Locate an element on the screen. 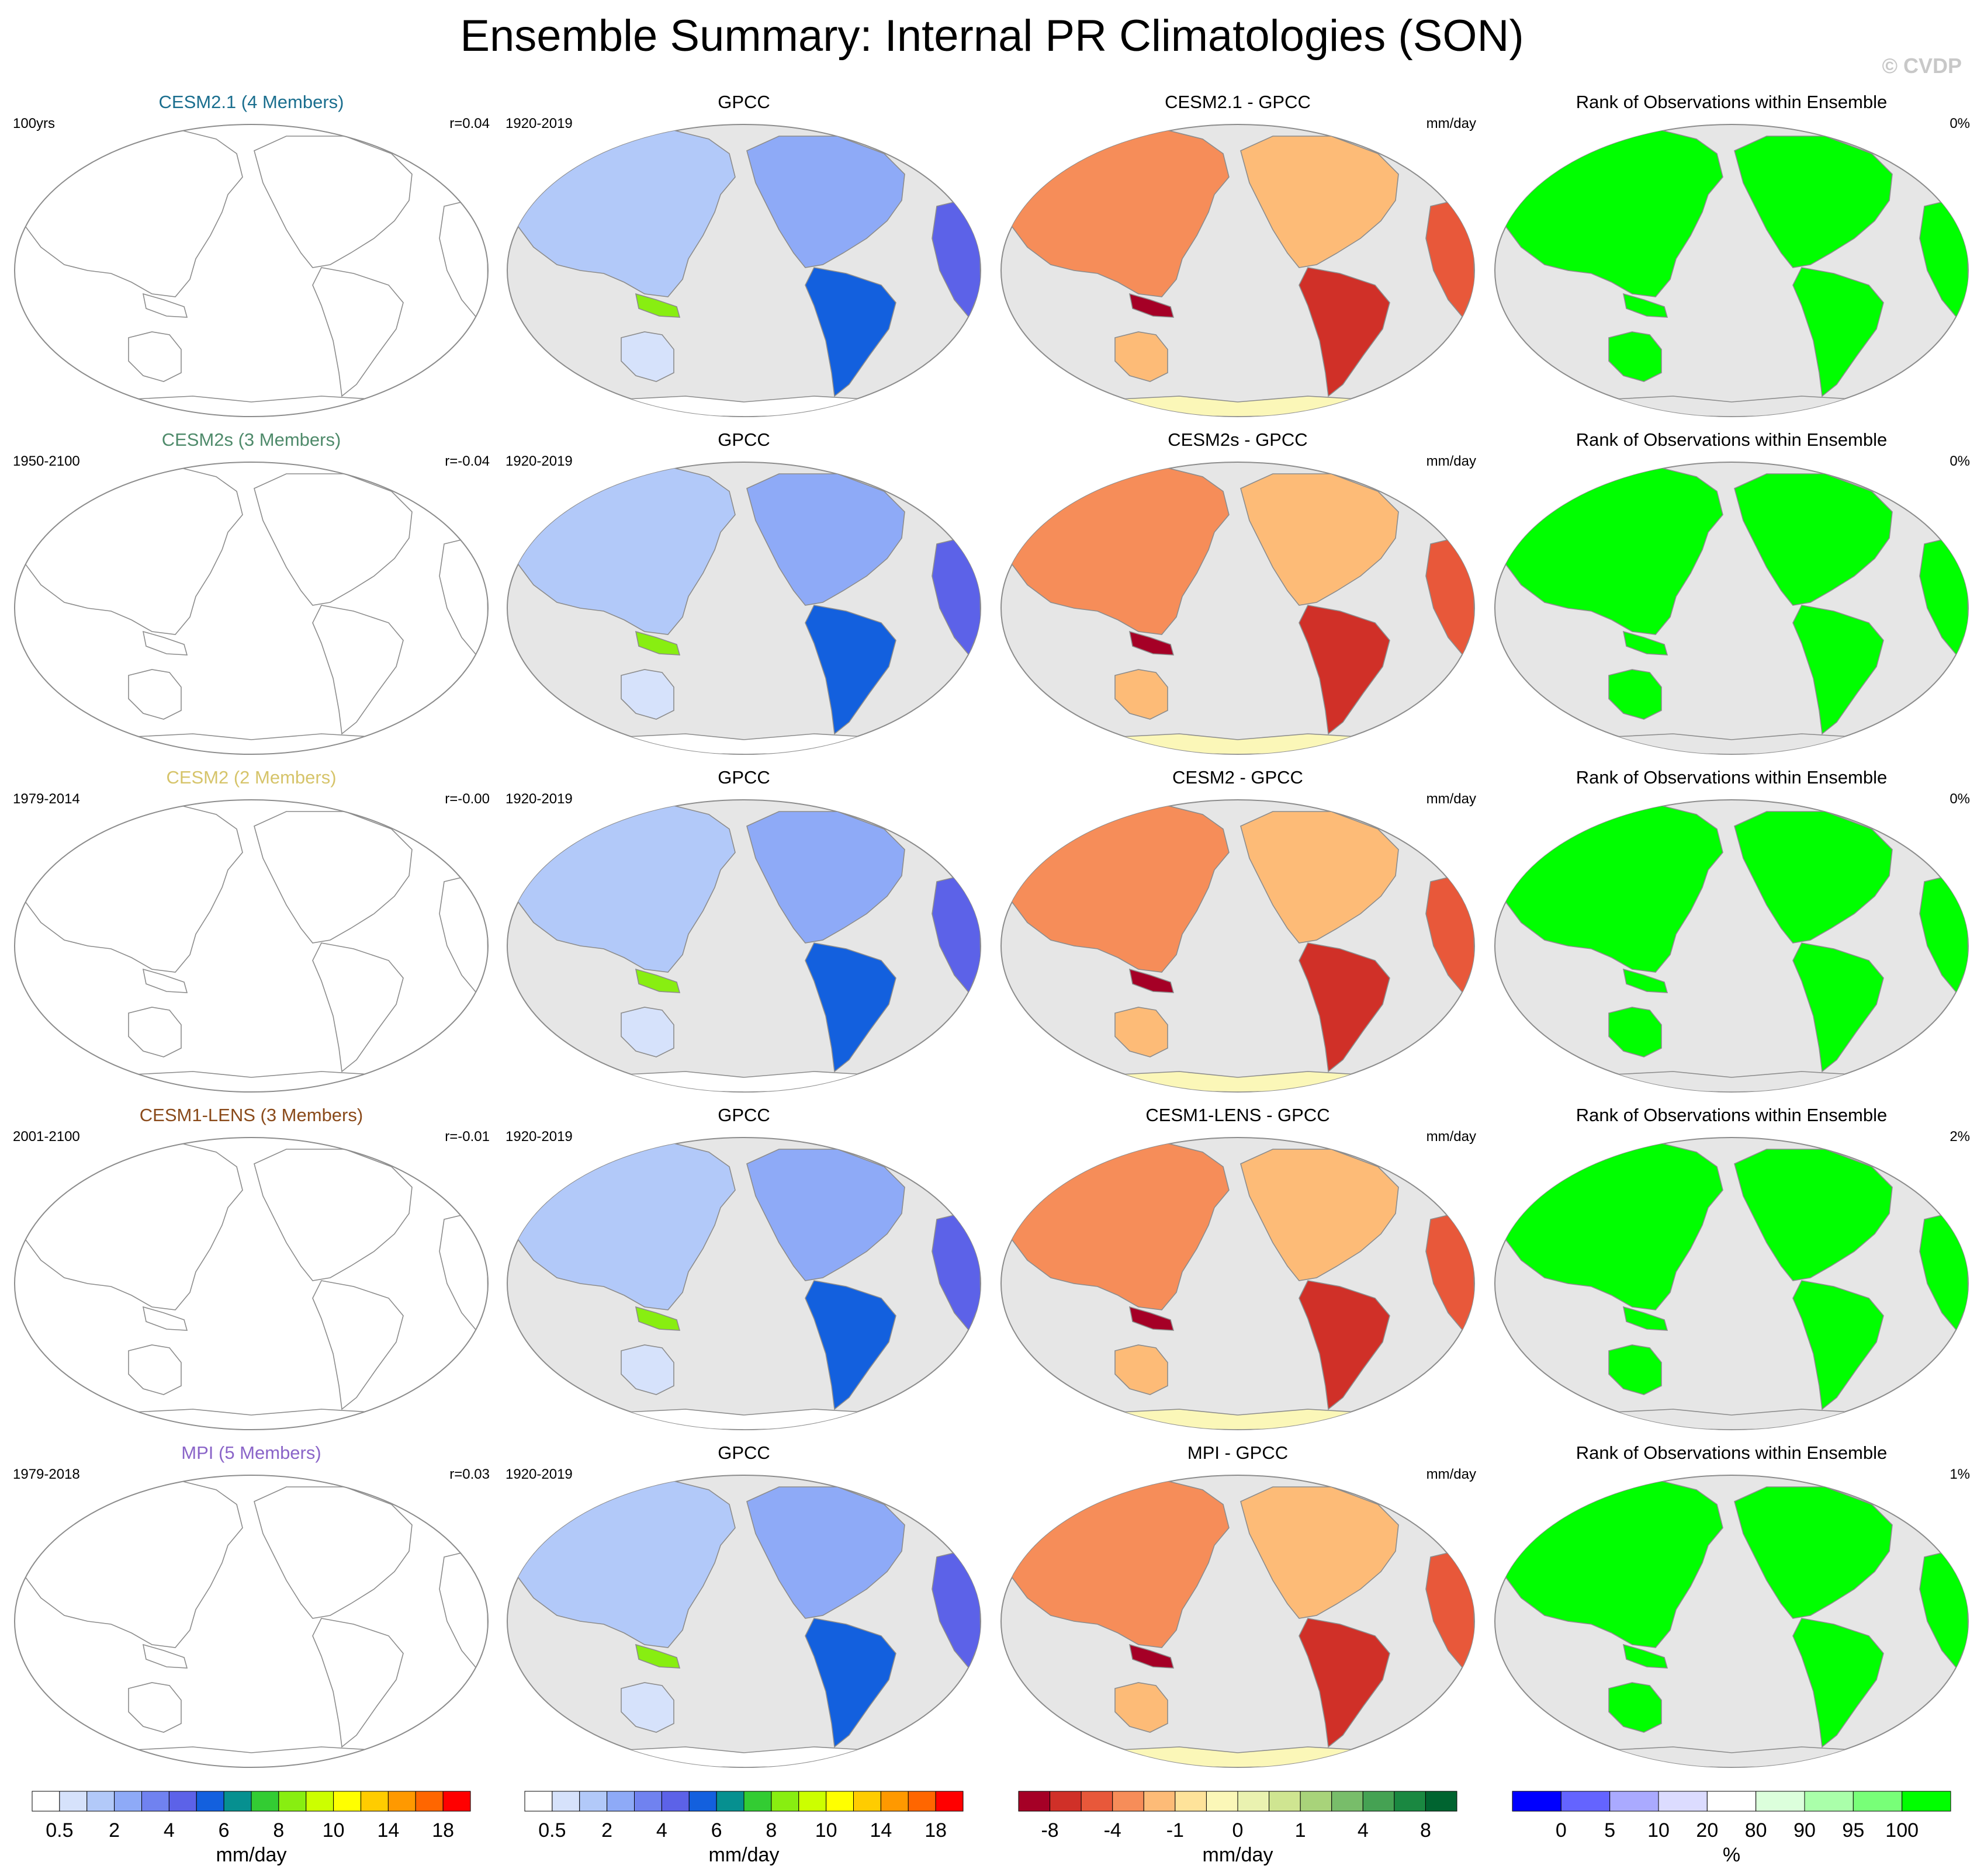 This screenshot has width=1984, height=1876. colorbar-tick-label: 18 is located at coordinates (443, 1830).